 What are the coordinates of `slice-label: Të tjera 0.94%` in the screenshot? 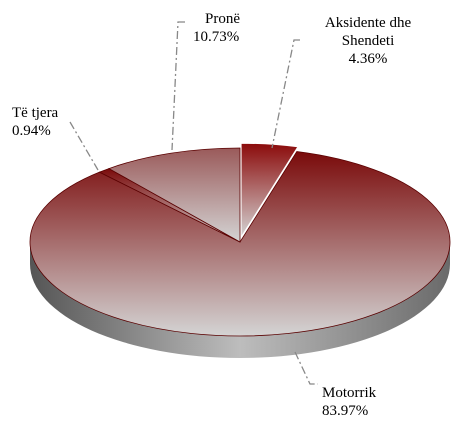 It's located at (35, 122).